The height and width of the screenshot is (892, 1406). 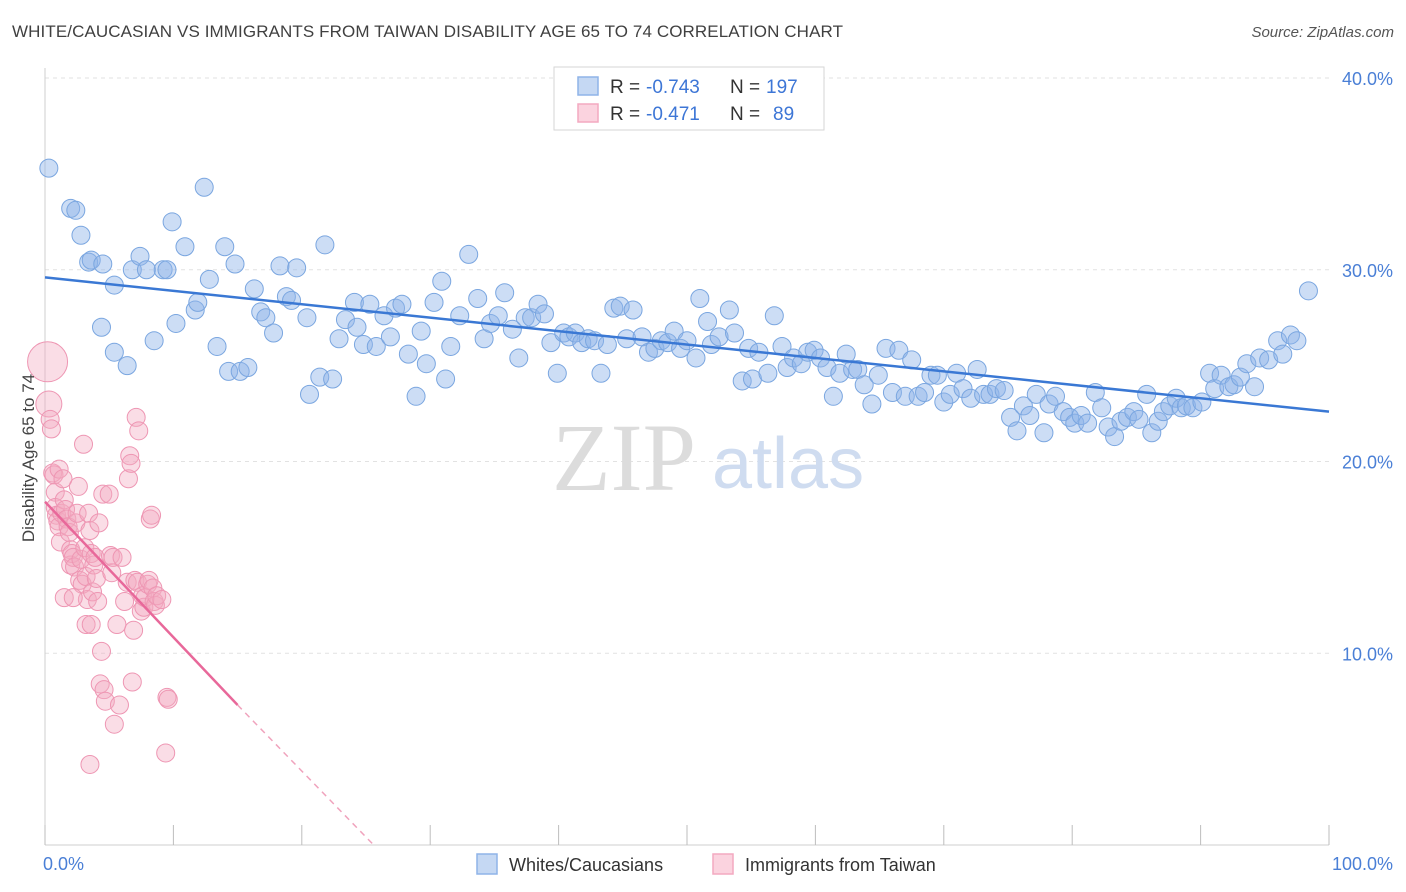 I want to click on legend-swatch-taiwan, so click(x=588, y=113).